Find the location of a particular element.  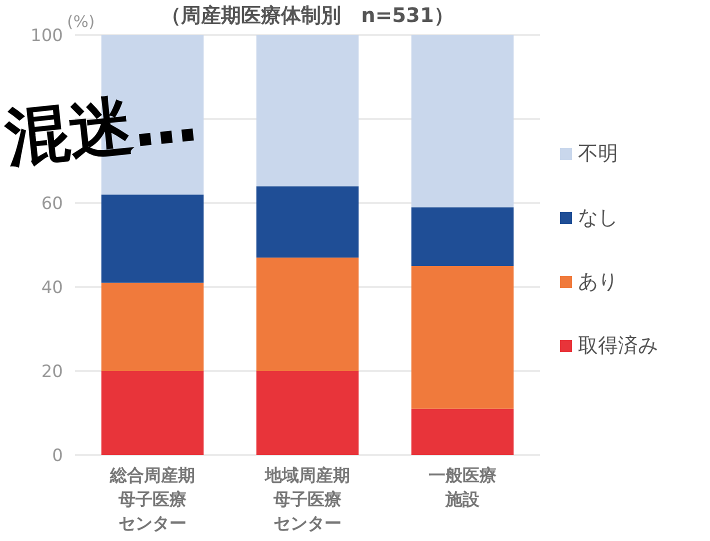

x-tick-label: 地域周産期母子医療センター is located at coordinates (307, 500).